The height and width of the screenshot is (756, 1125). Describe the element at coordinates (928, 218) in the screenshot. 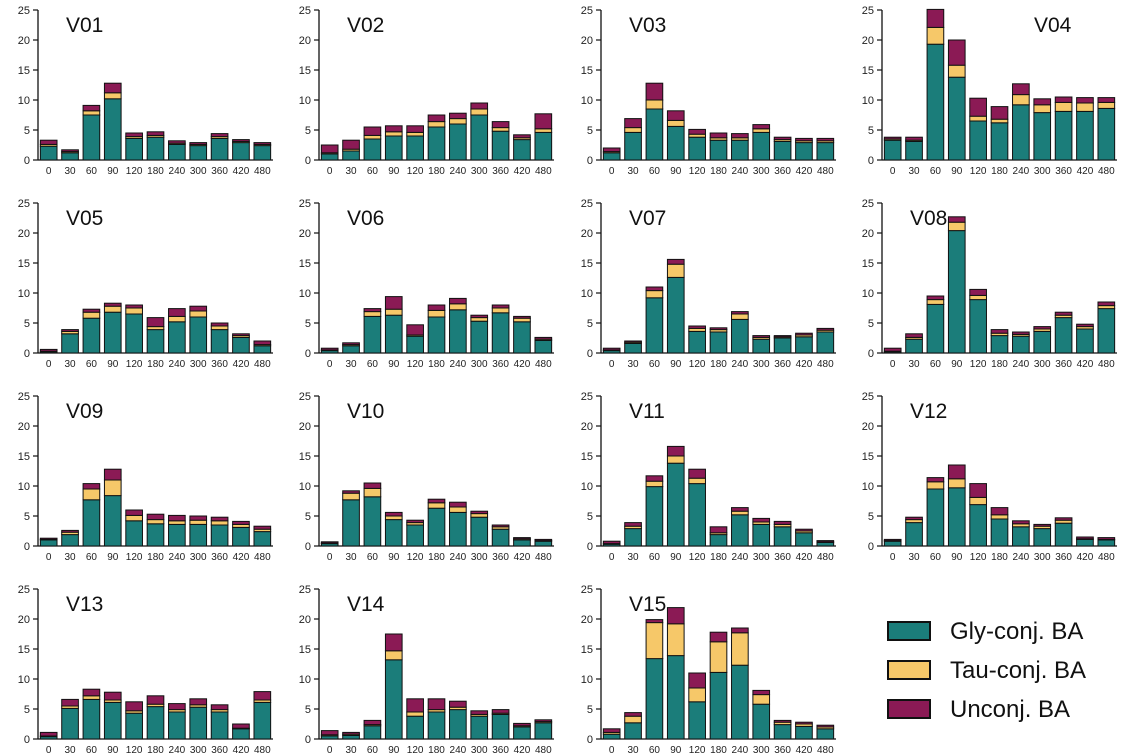

I see `panel-title: V08` at that location.